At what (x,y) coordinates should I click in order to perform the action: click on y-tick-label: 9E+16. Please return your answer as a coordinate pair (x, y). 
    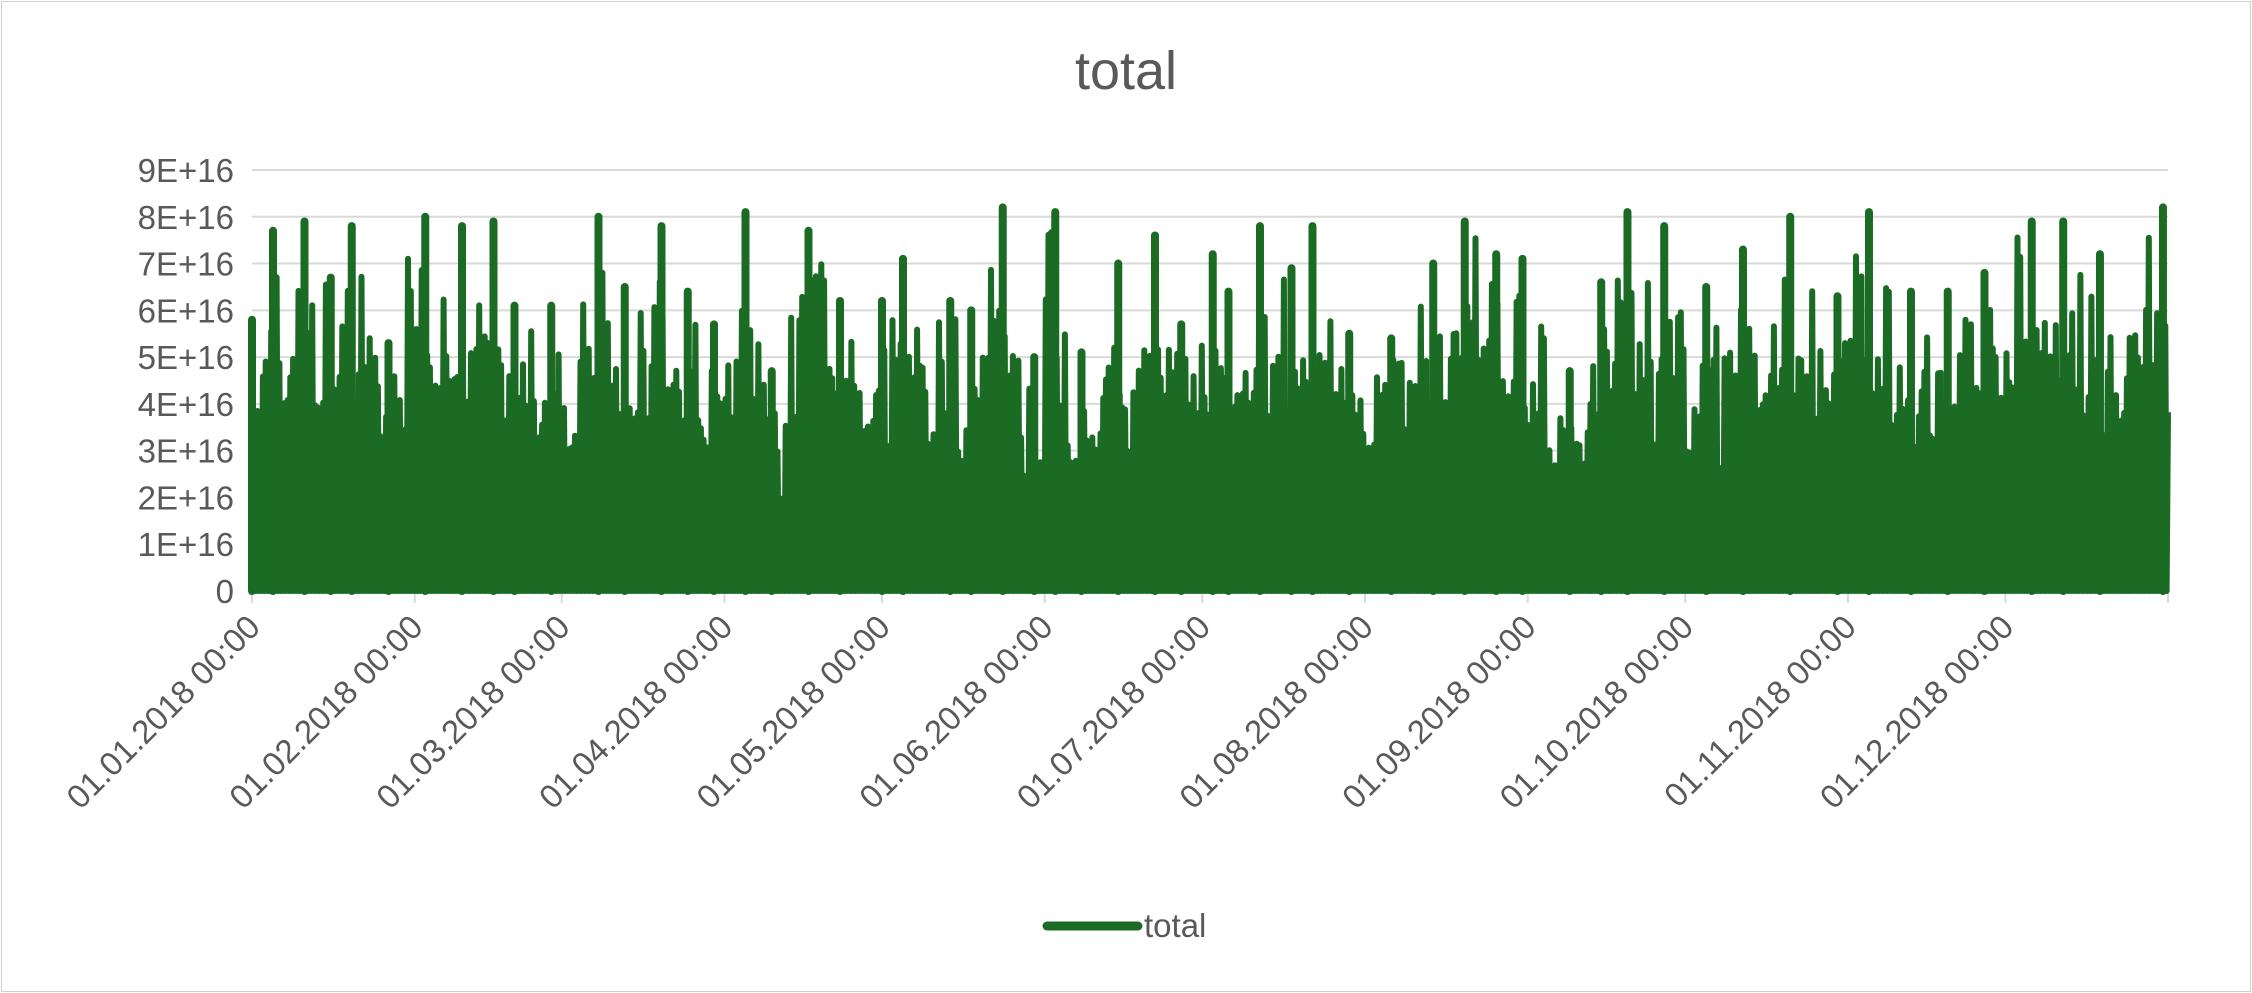
    Looking at the image, I should click on (186, 170).